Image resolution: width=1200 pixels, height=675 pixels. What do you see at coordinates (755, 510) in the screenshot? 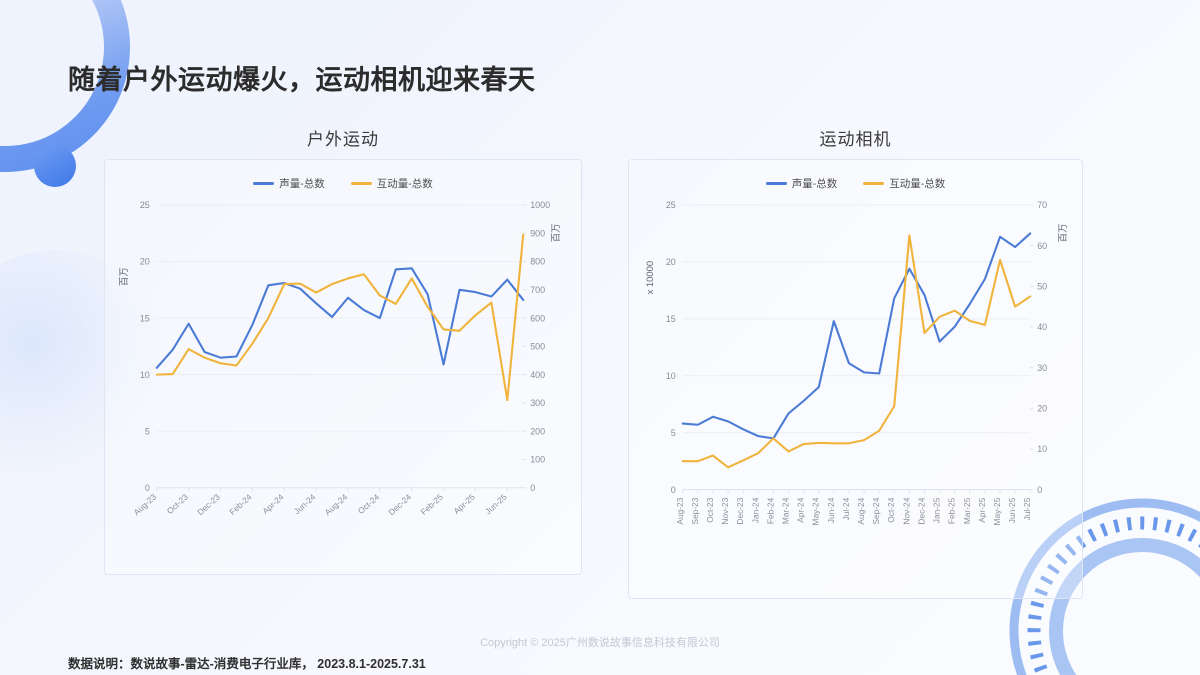
I see `svg-text: Jan-24` at bounding box center [755, 510].